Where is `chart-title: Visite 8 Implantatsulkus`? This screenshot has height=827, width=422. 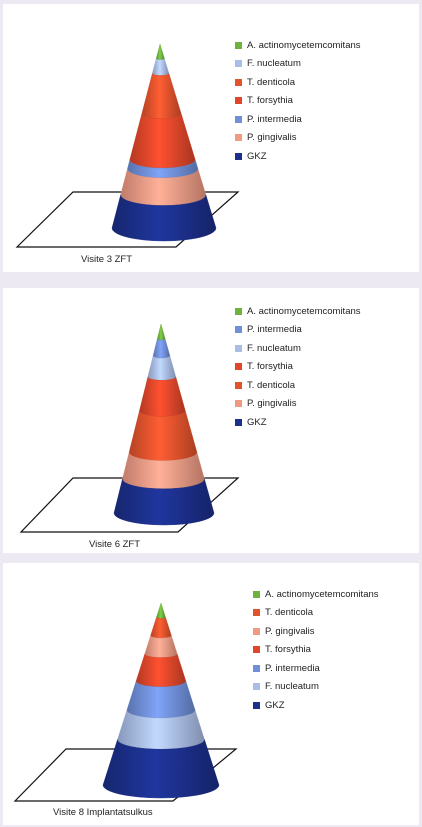 chart-title: Visite 8 Implantatsulkus is located at coordinates (103, 812).